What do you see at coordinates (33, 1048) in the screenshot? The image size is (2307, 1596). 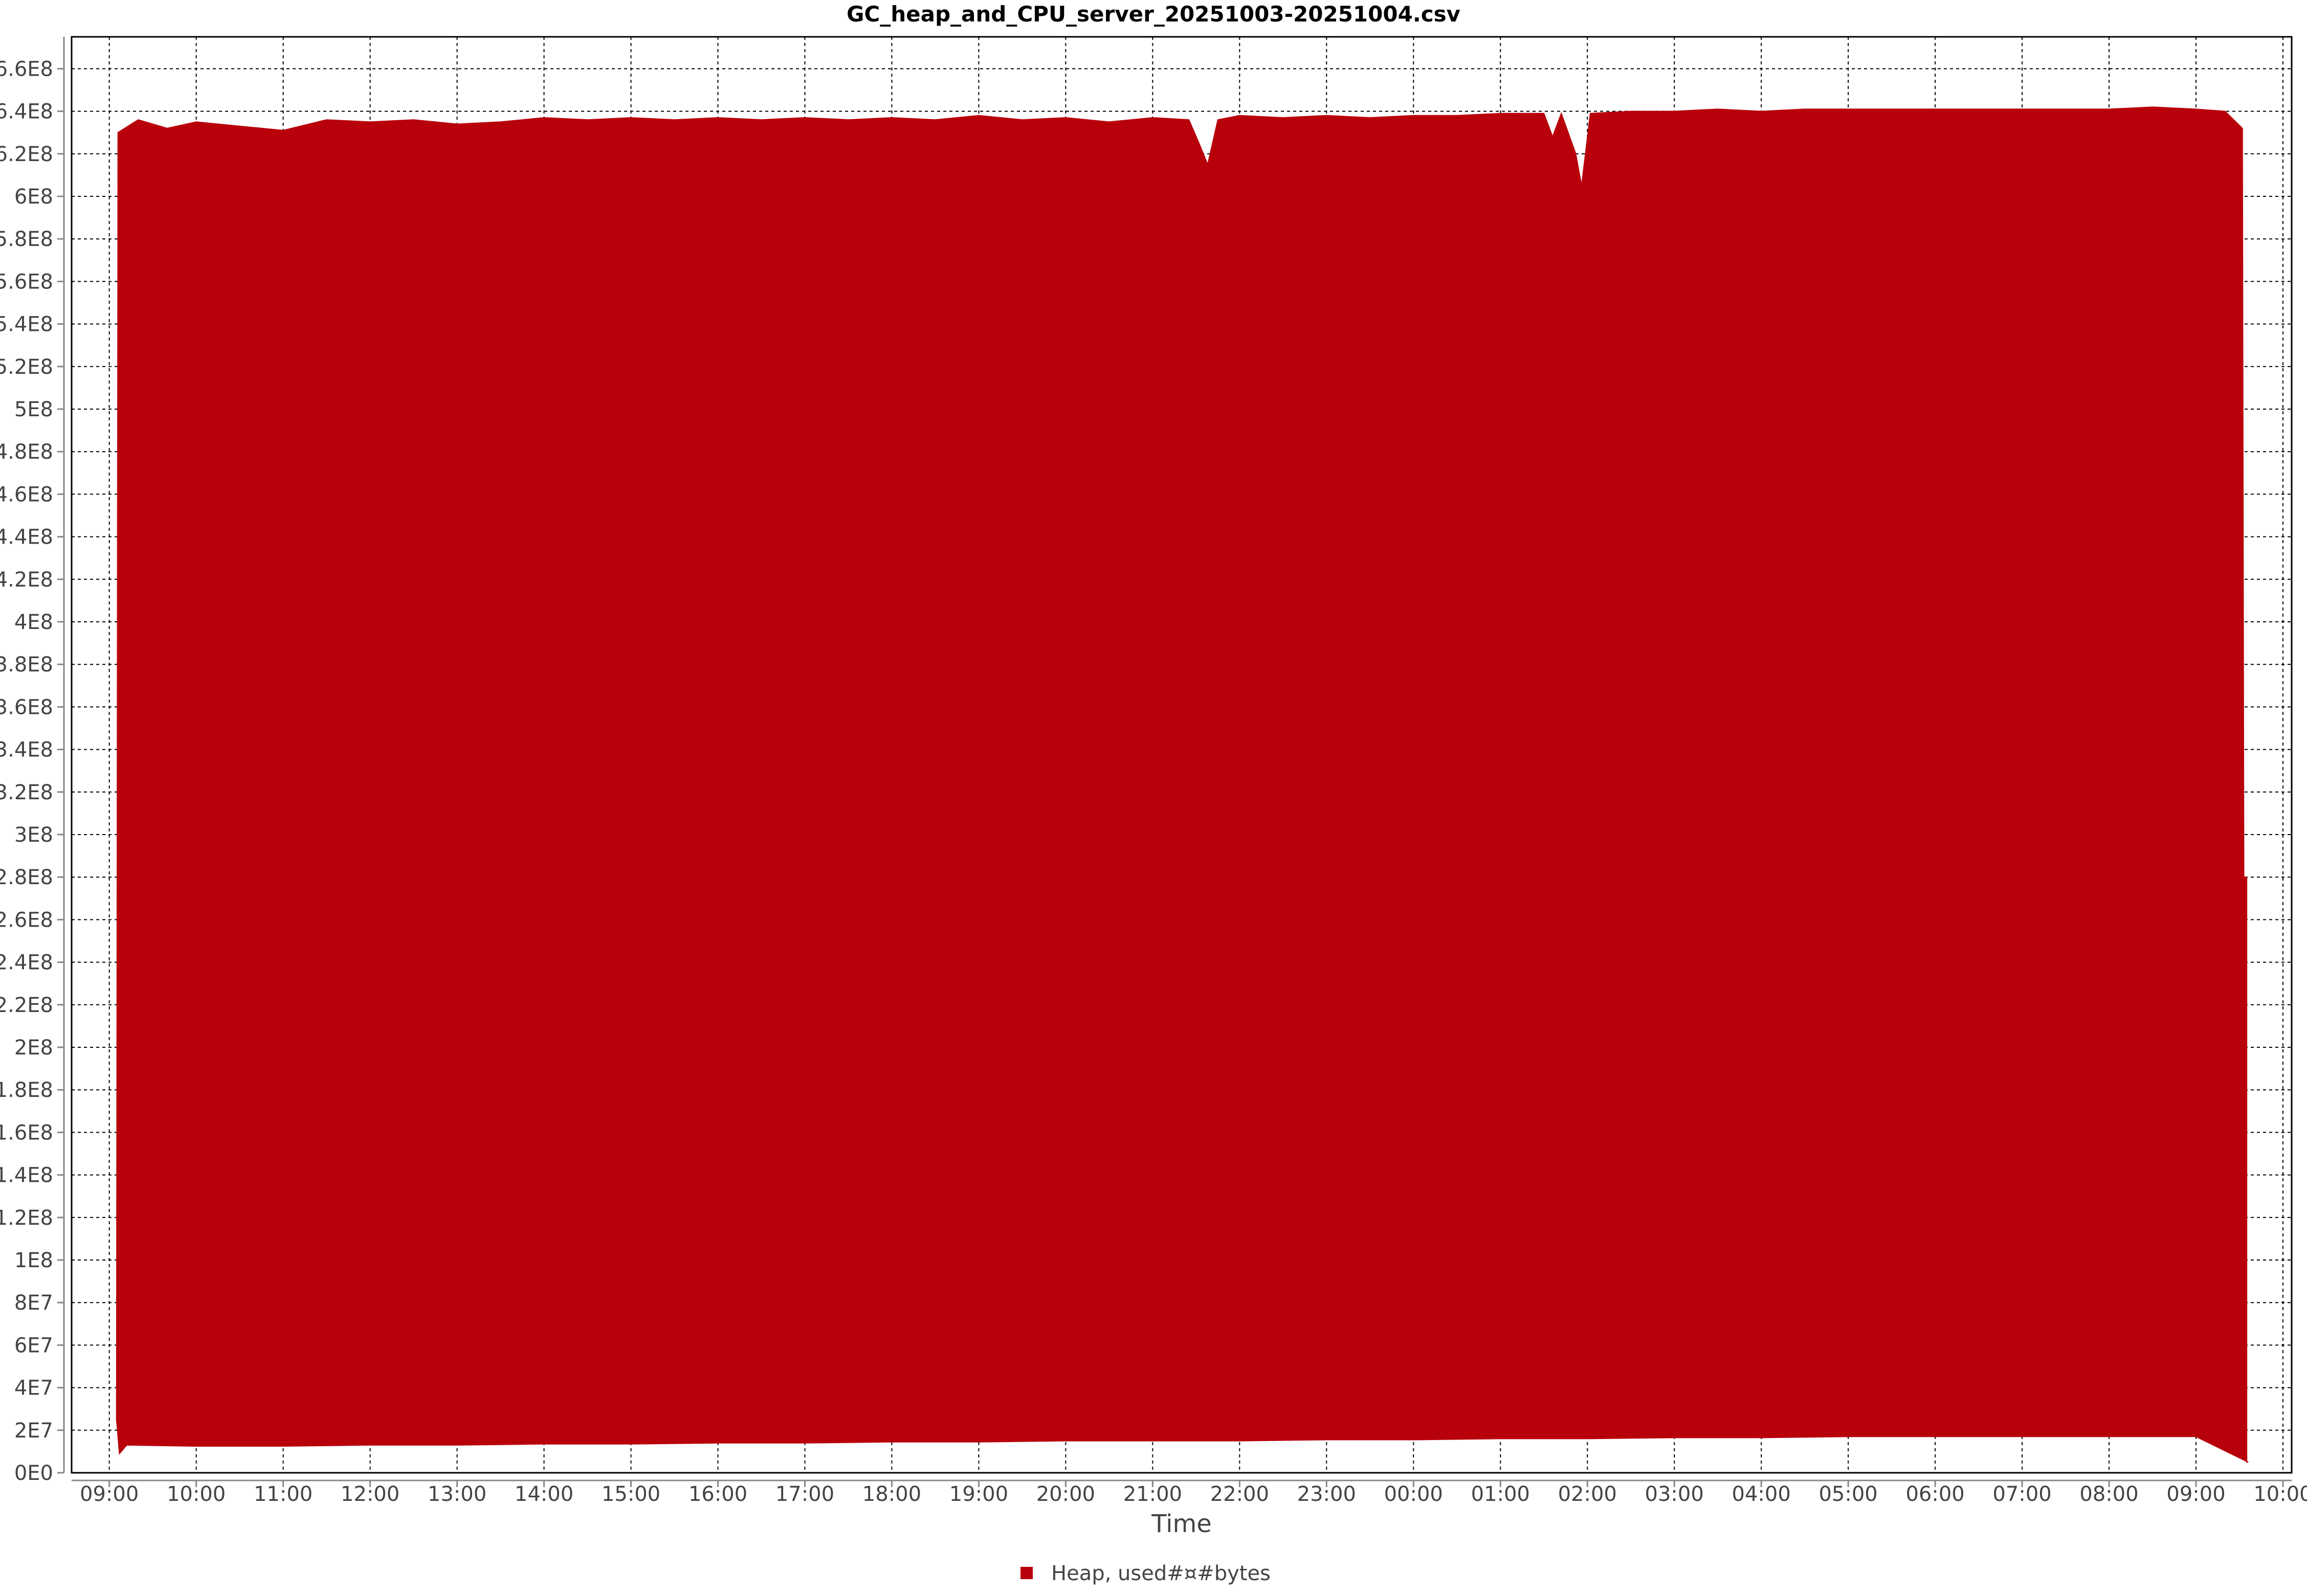 I see `y-tick-label: 2E8` at bounding box center [33, 1048].